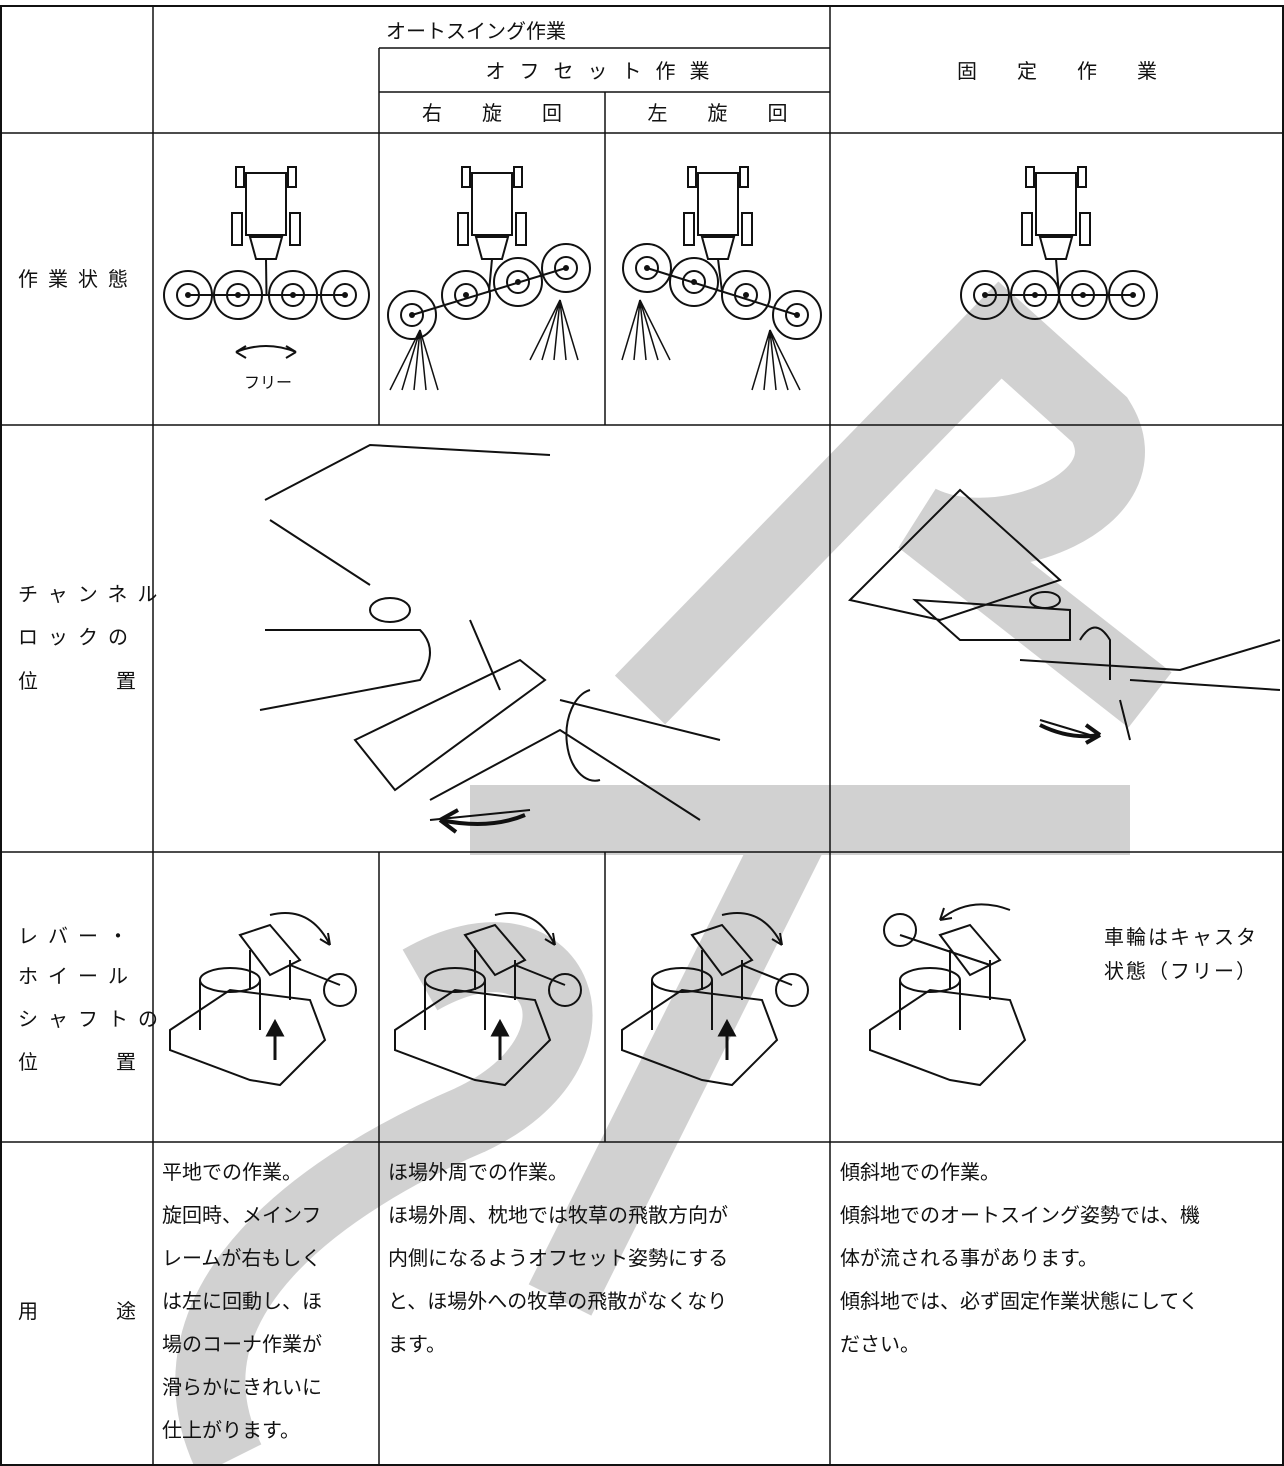 The width and height of the screenshot is (1284, 1466). I want to click on usage-line: 傾斜地でのオートスイング姿勢では、機, so click(1020, 1215).